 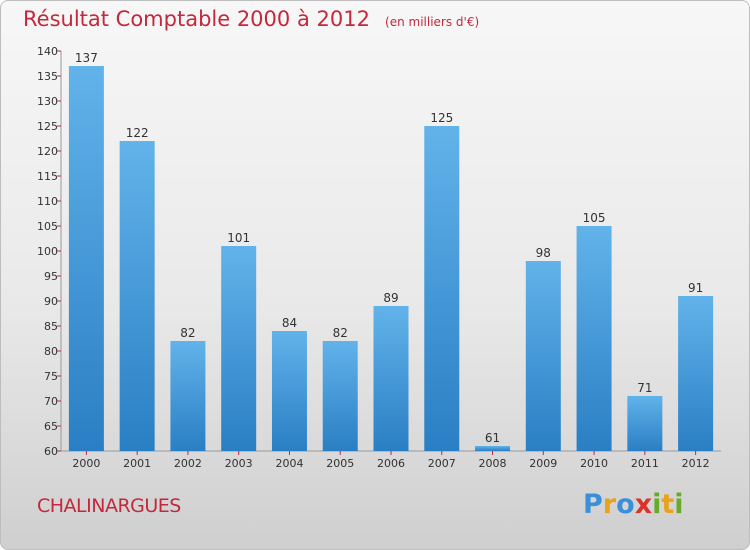 I want to click on y-tick-label: 85, so click(x=51, y=326).